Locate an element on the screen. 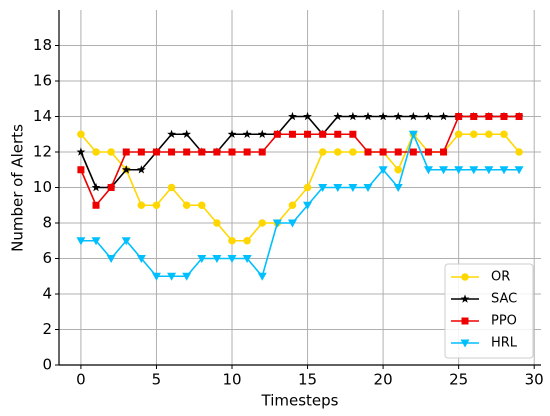 This screenshot has height=416, width=550. x-tick-label: 5 is located at coordinates (157, 380).